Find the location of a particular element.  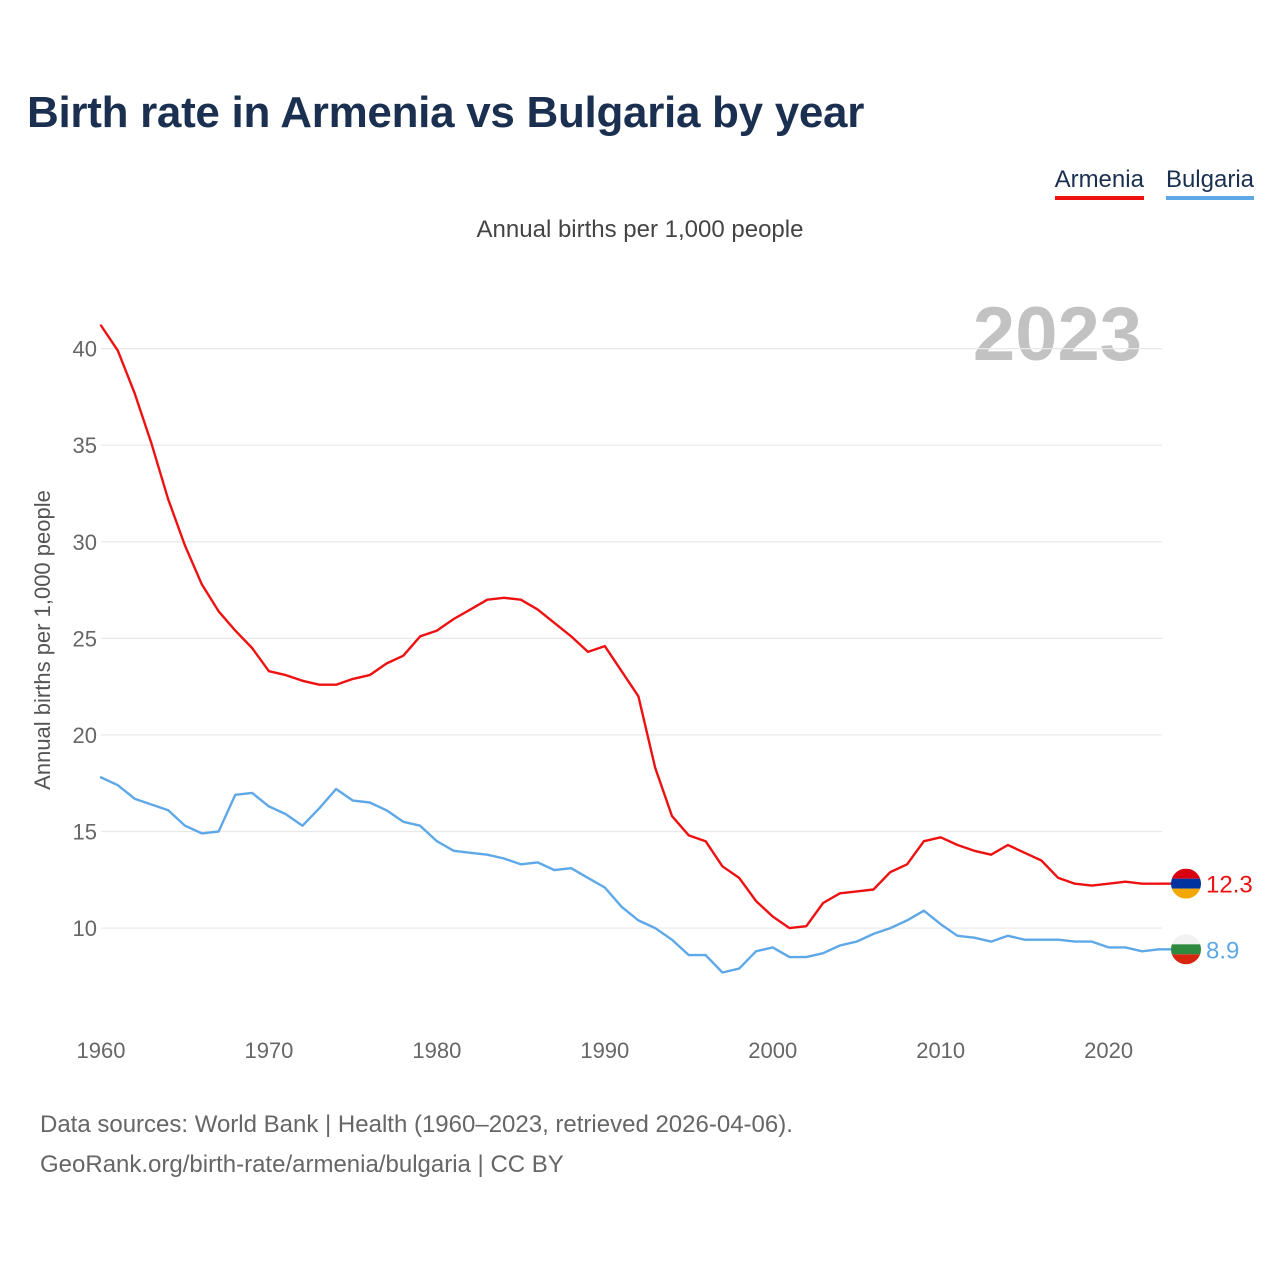

legend-item-bulgaria: Bulgaria is located at coordinates (1209, 183).